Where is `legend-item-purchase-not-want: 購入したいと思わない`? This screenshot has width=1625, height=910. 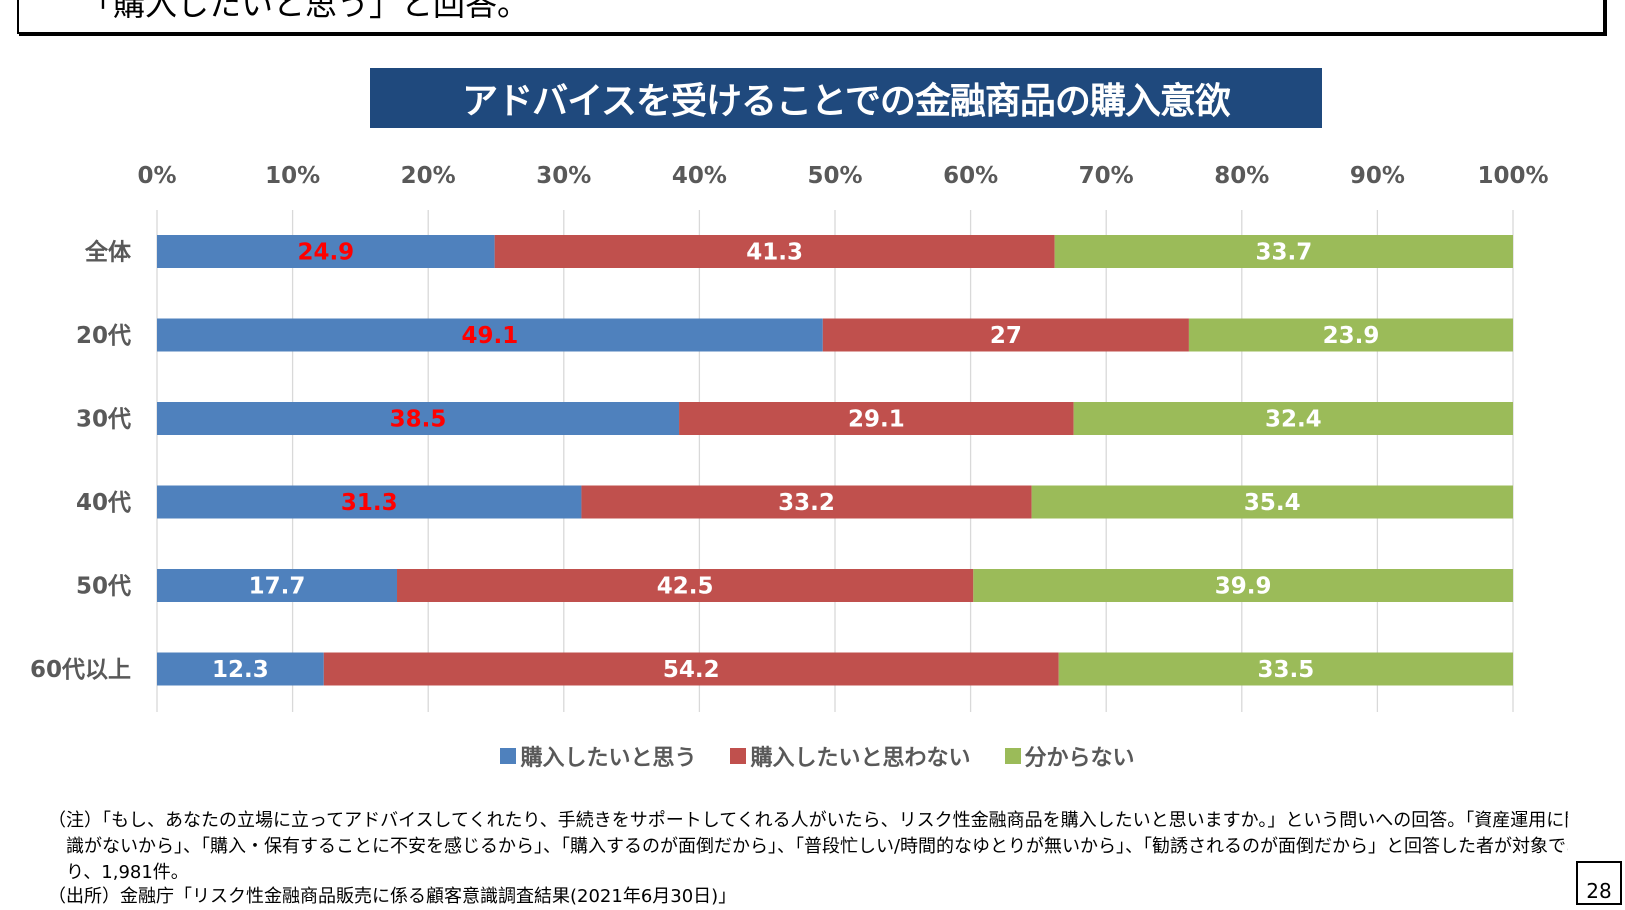
legend-item-purchase-not-want: 購入したいと思わない is located at coordinates (850, 756).